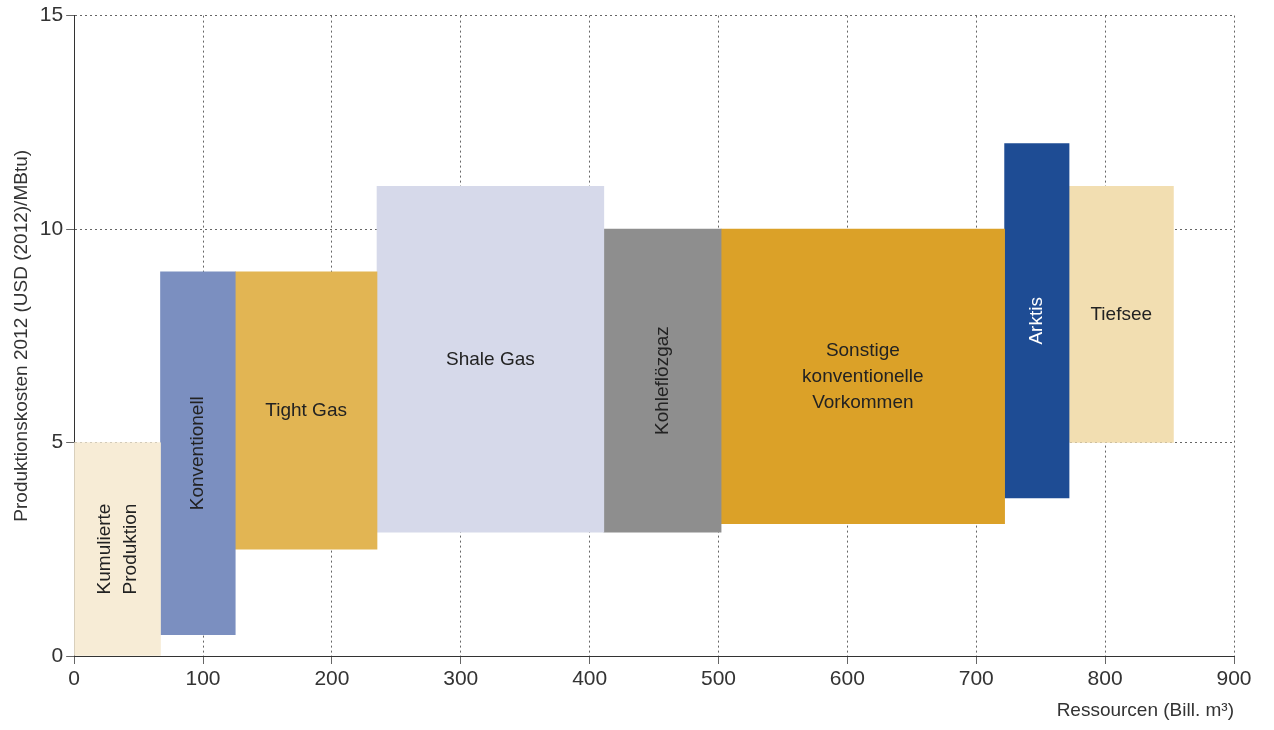 The width and height of the screenshot is (1274, 730). Describe the element at coordinates (51, 227) in the screenshot. I see `y-tick-label: 10` at that location.